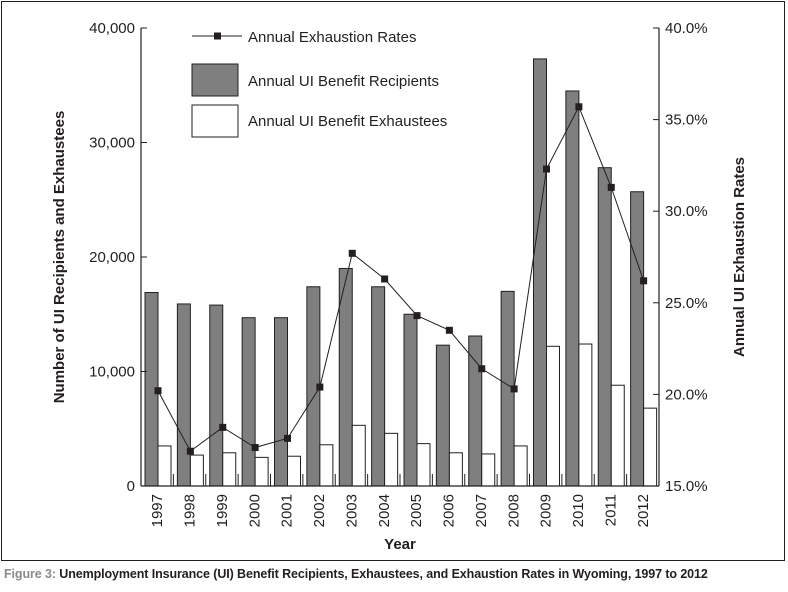 The height and width of the screenshot is (592, 788). Describe the element at coordinates (611, 187) in the screenshot. I see `point-exhaustion-rate-2011` at that location.